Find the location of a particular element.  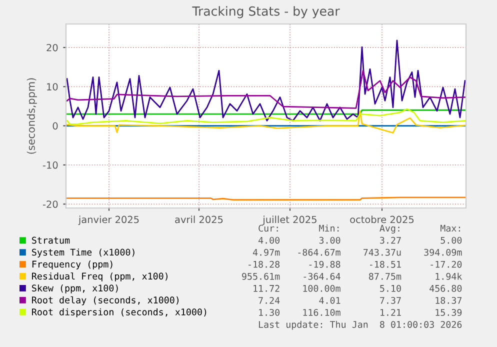

text: 4.00 3.00 3.27 5.00 is located at coordinates (360, 240).